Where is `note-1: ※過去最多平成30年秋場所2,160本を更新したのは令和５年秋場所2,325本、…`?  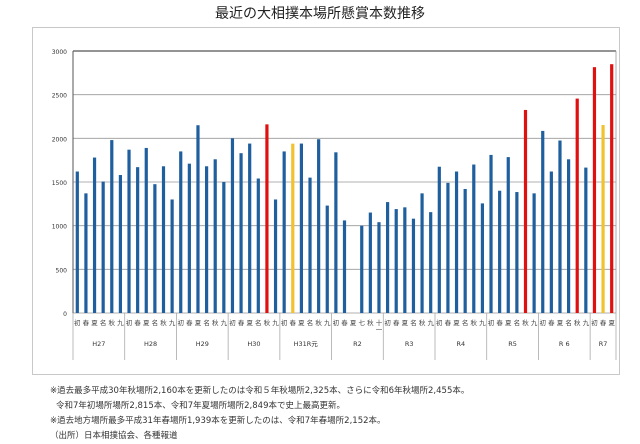 note-1: ※過去最多平成30年秋場所2,160本を更新したのは令和５年秋場所2,325本、… is located at coordinates (260, 391).